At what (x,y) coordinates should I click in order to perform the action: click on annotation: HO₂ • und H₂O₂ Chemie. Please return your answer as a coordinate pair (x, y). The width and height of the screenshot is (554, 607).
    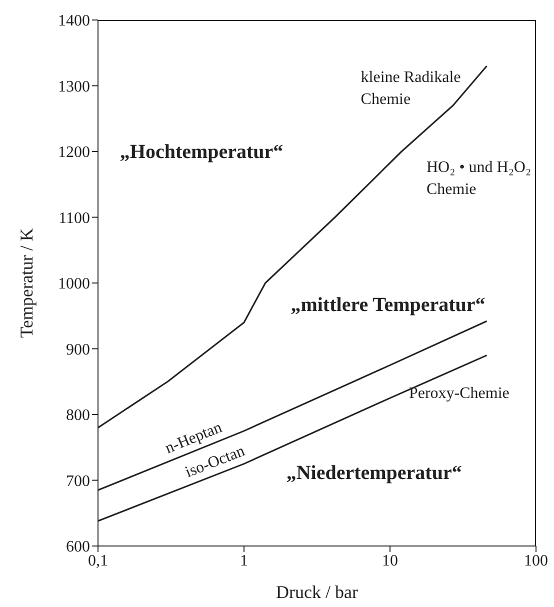
    Looking at the image, I should click on (479, 179).